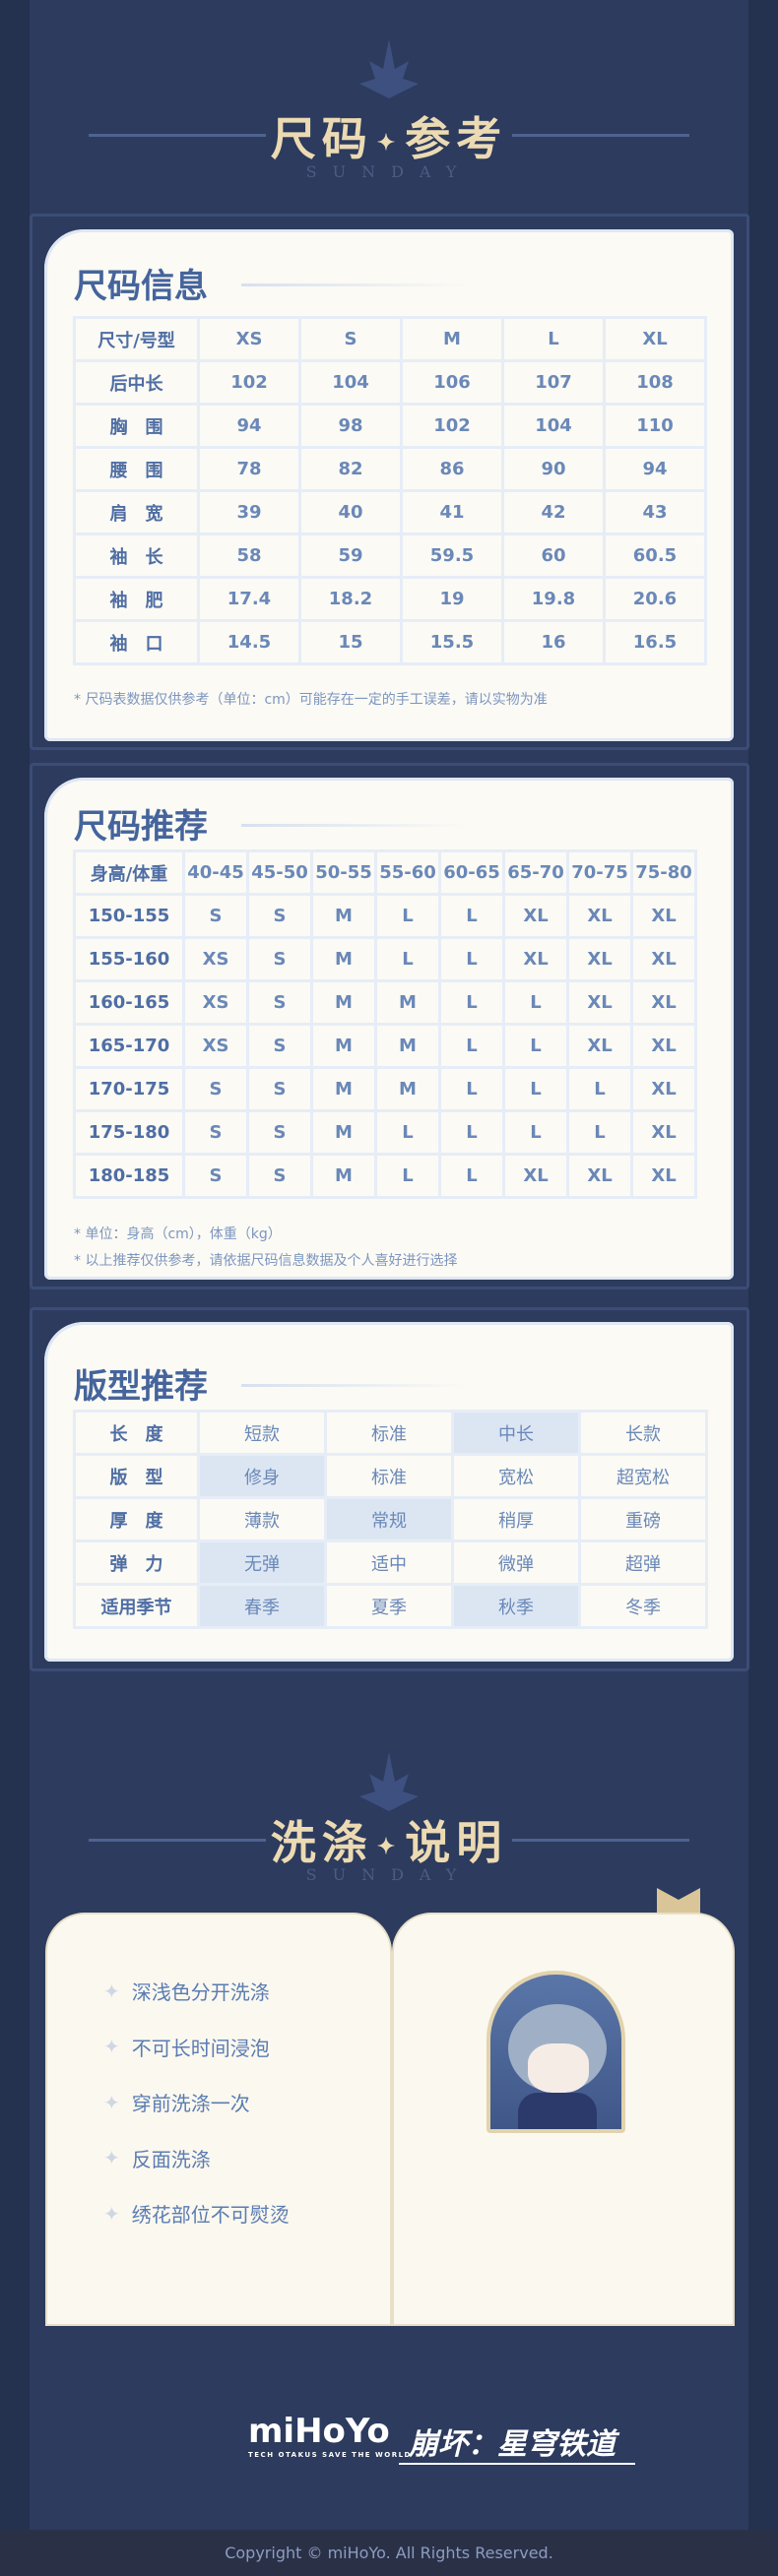  Describe the element at coordinates (354, 284) in the screenshot. I see `eye-ornament-icon` at that location.